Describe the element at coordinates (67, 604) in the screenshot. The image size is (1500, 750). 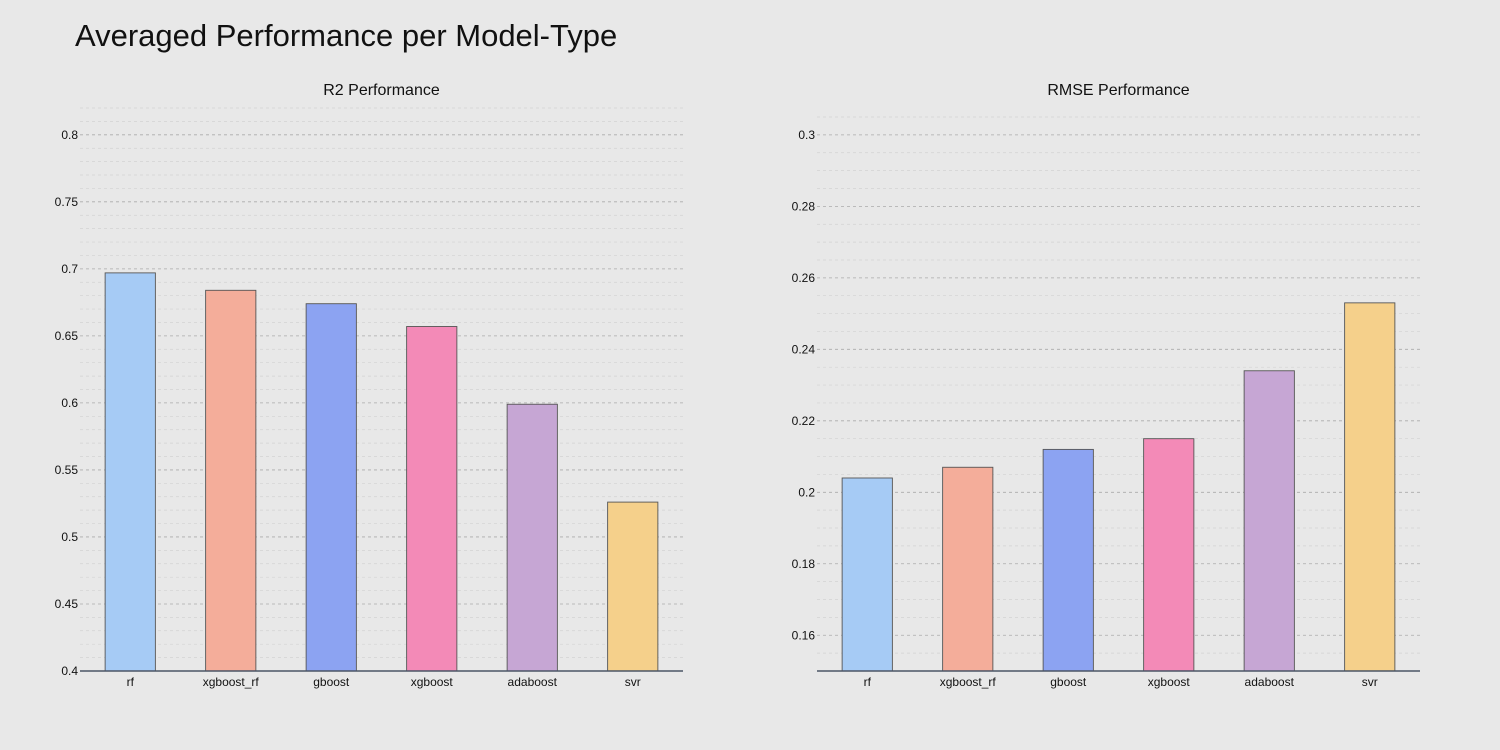
I see `y-tick-label: 0.45` at that location.